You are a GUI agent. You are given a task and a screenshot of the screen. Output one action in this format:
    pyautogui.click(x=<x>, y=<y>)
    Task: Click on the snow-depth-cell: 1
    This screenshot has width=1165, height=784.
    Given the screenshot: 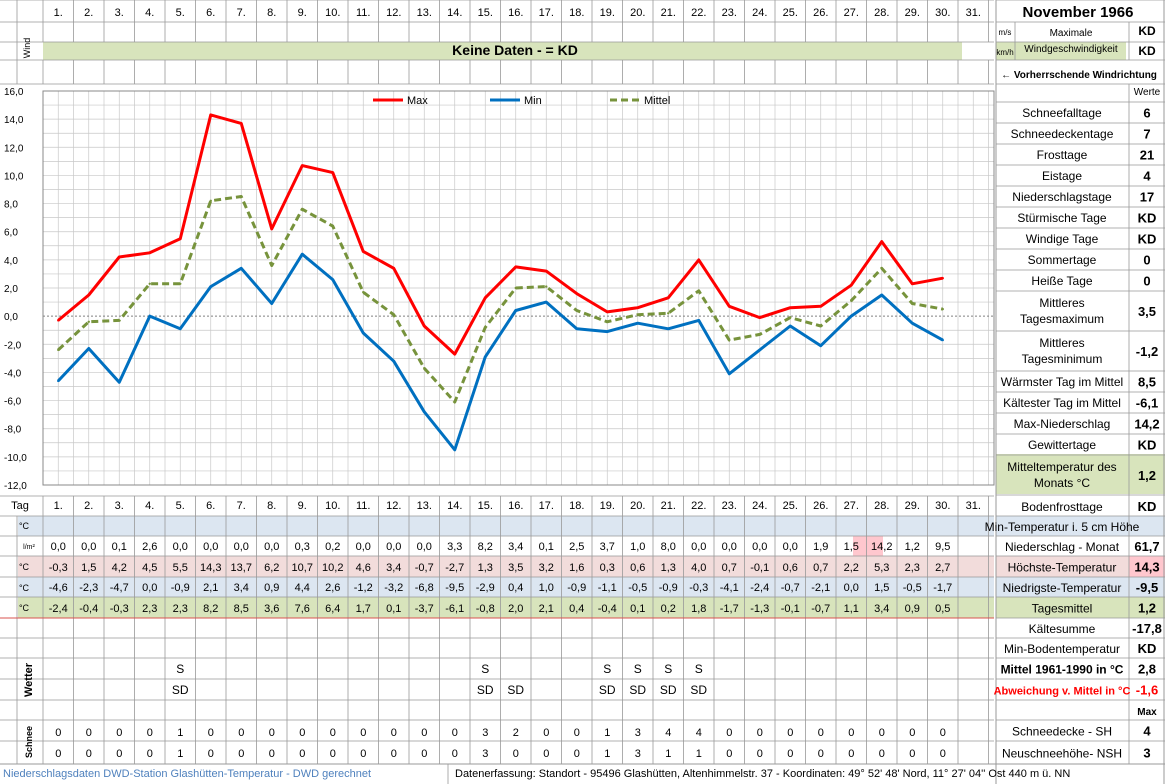 What is the action you would take?
    pyautogui.click(x=607, y=733)
    